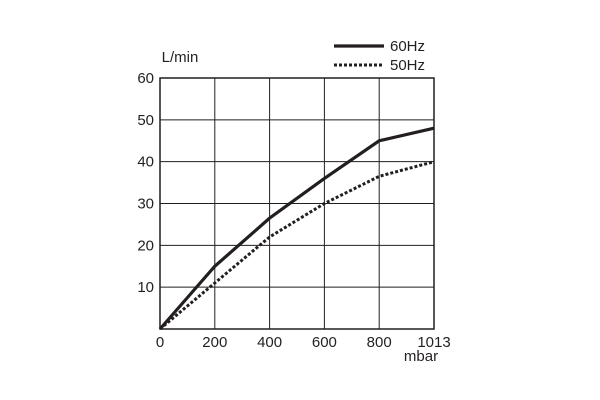 This screenshot has width=600, height=400. Describe the element at coordinates (379, 342) in the screenshot. I see `x-tick-label: 800` at that location.